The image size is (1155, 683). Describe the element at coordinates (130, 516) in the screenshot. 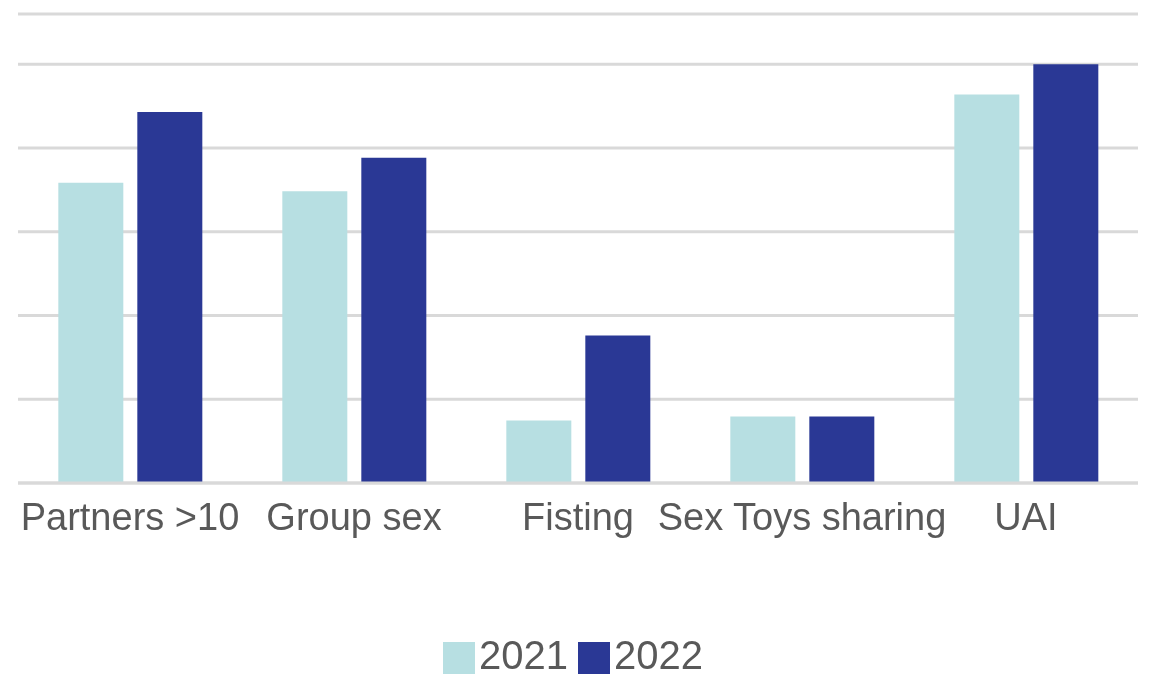

I see `x-tick-label: Partners >10` at that location.